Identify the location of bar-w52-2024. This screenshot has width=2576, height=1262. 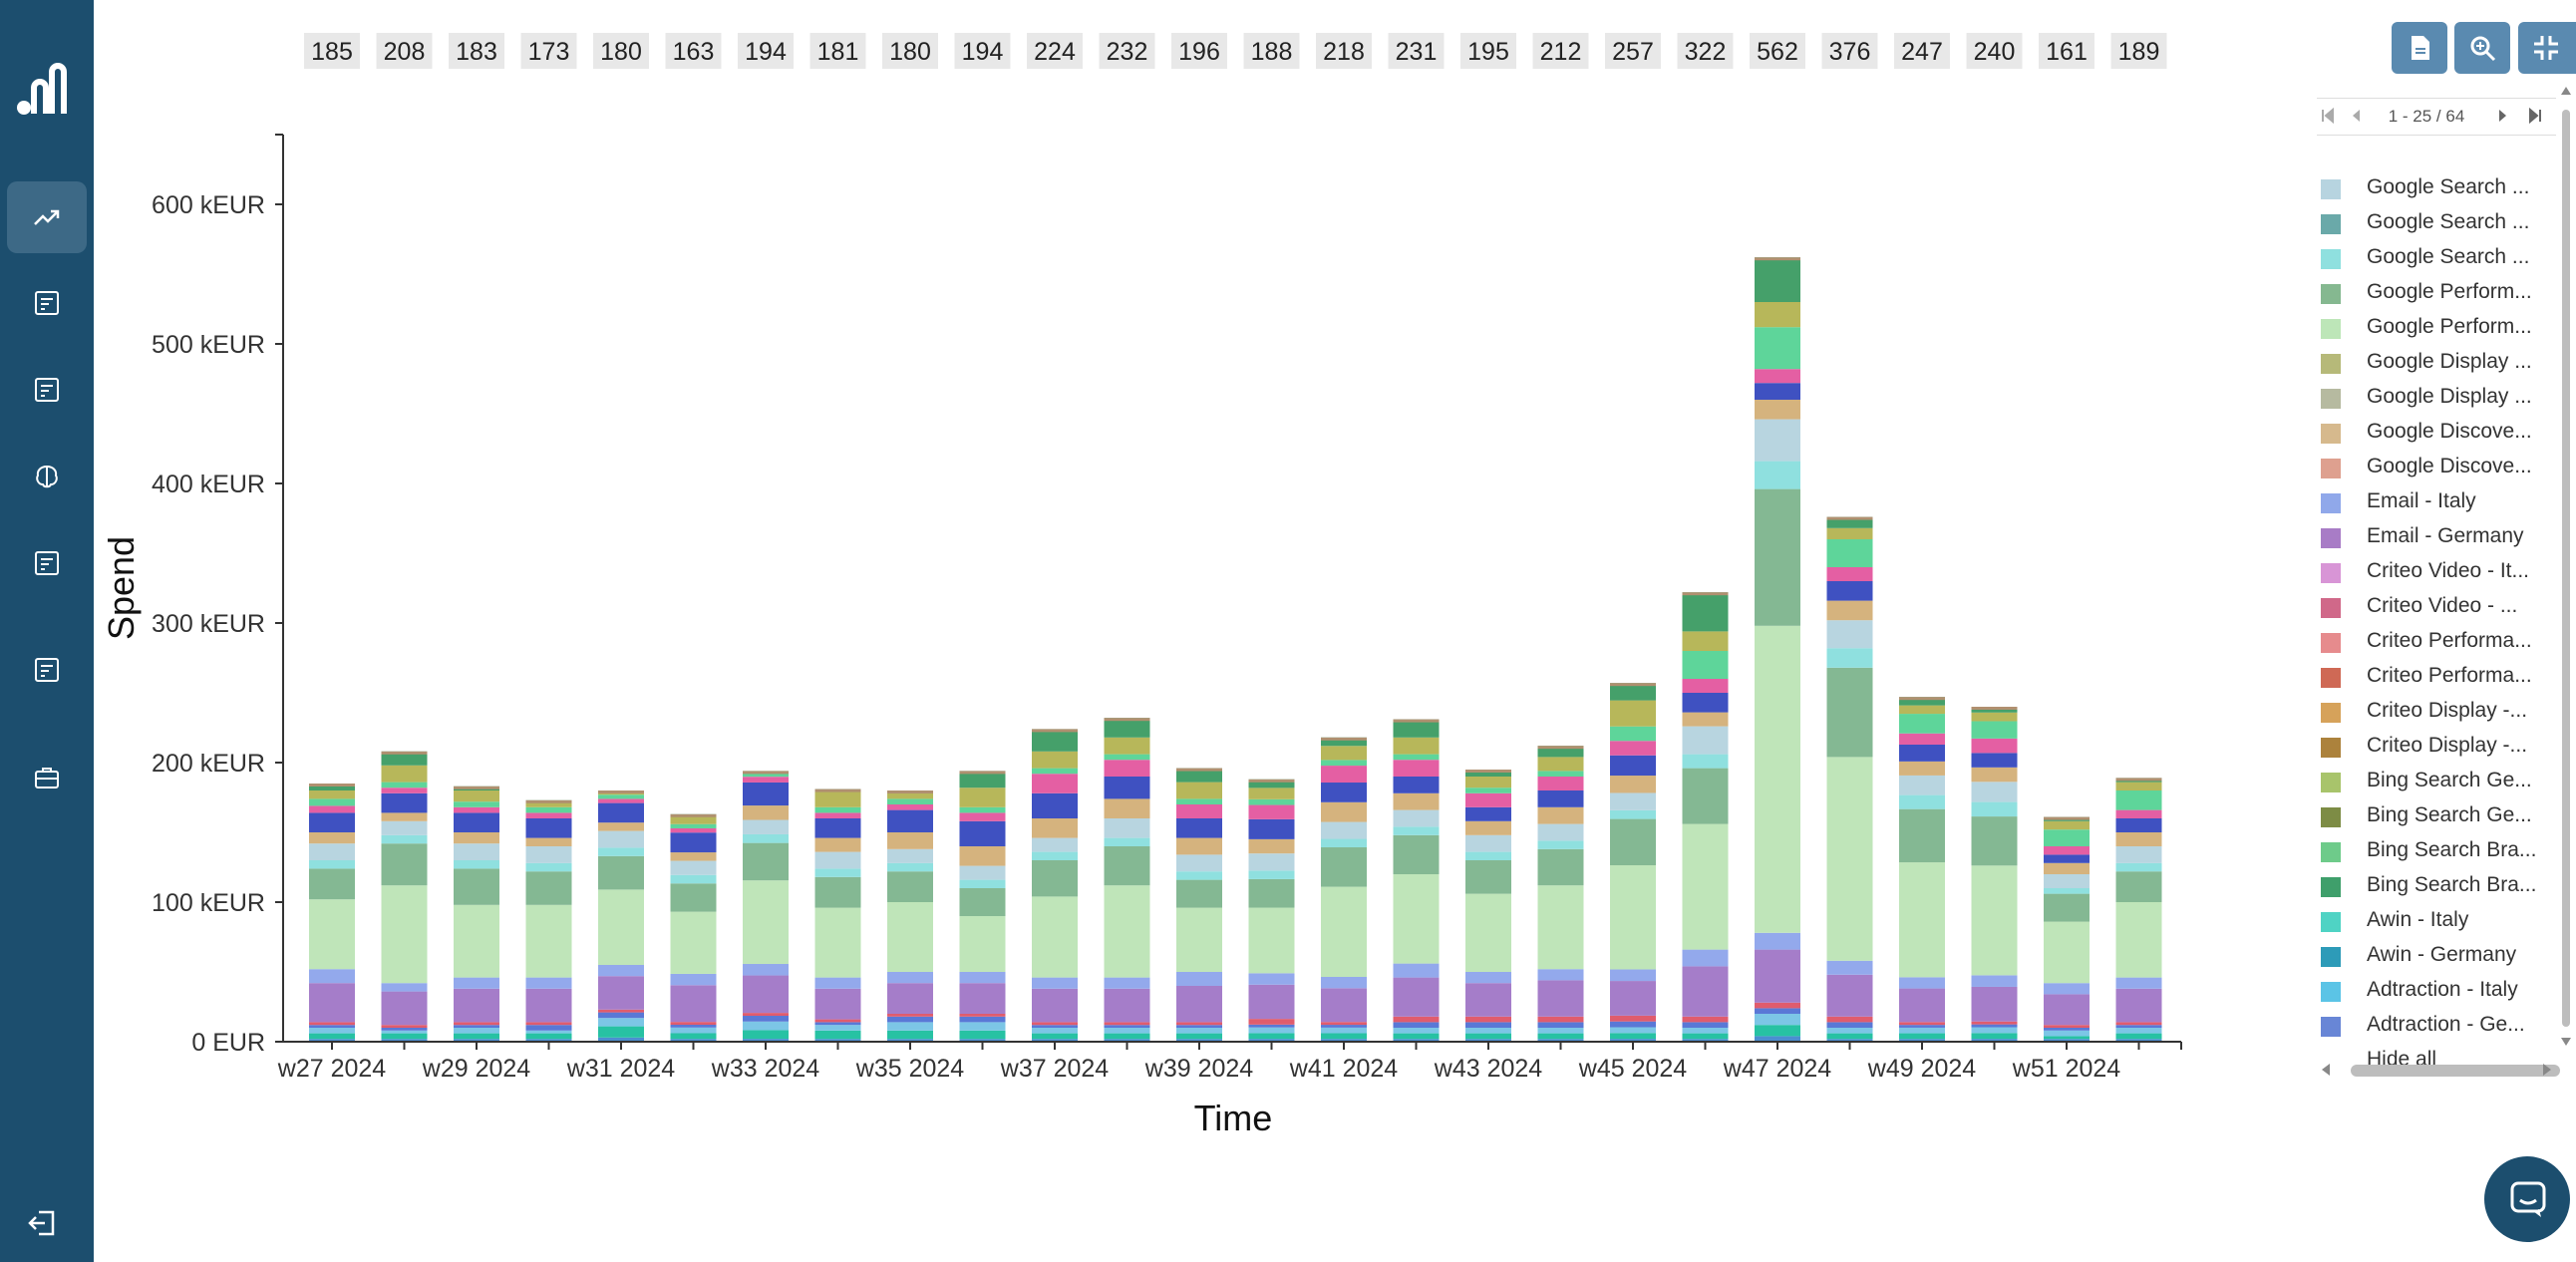
(2138, 910).